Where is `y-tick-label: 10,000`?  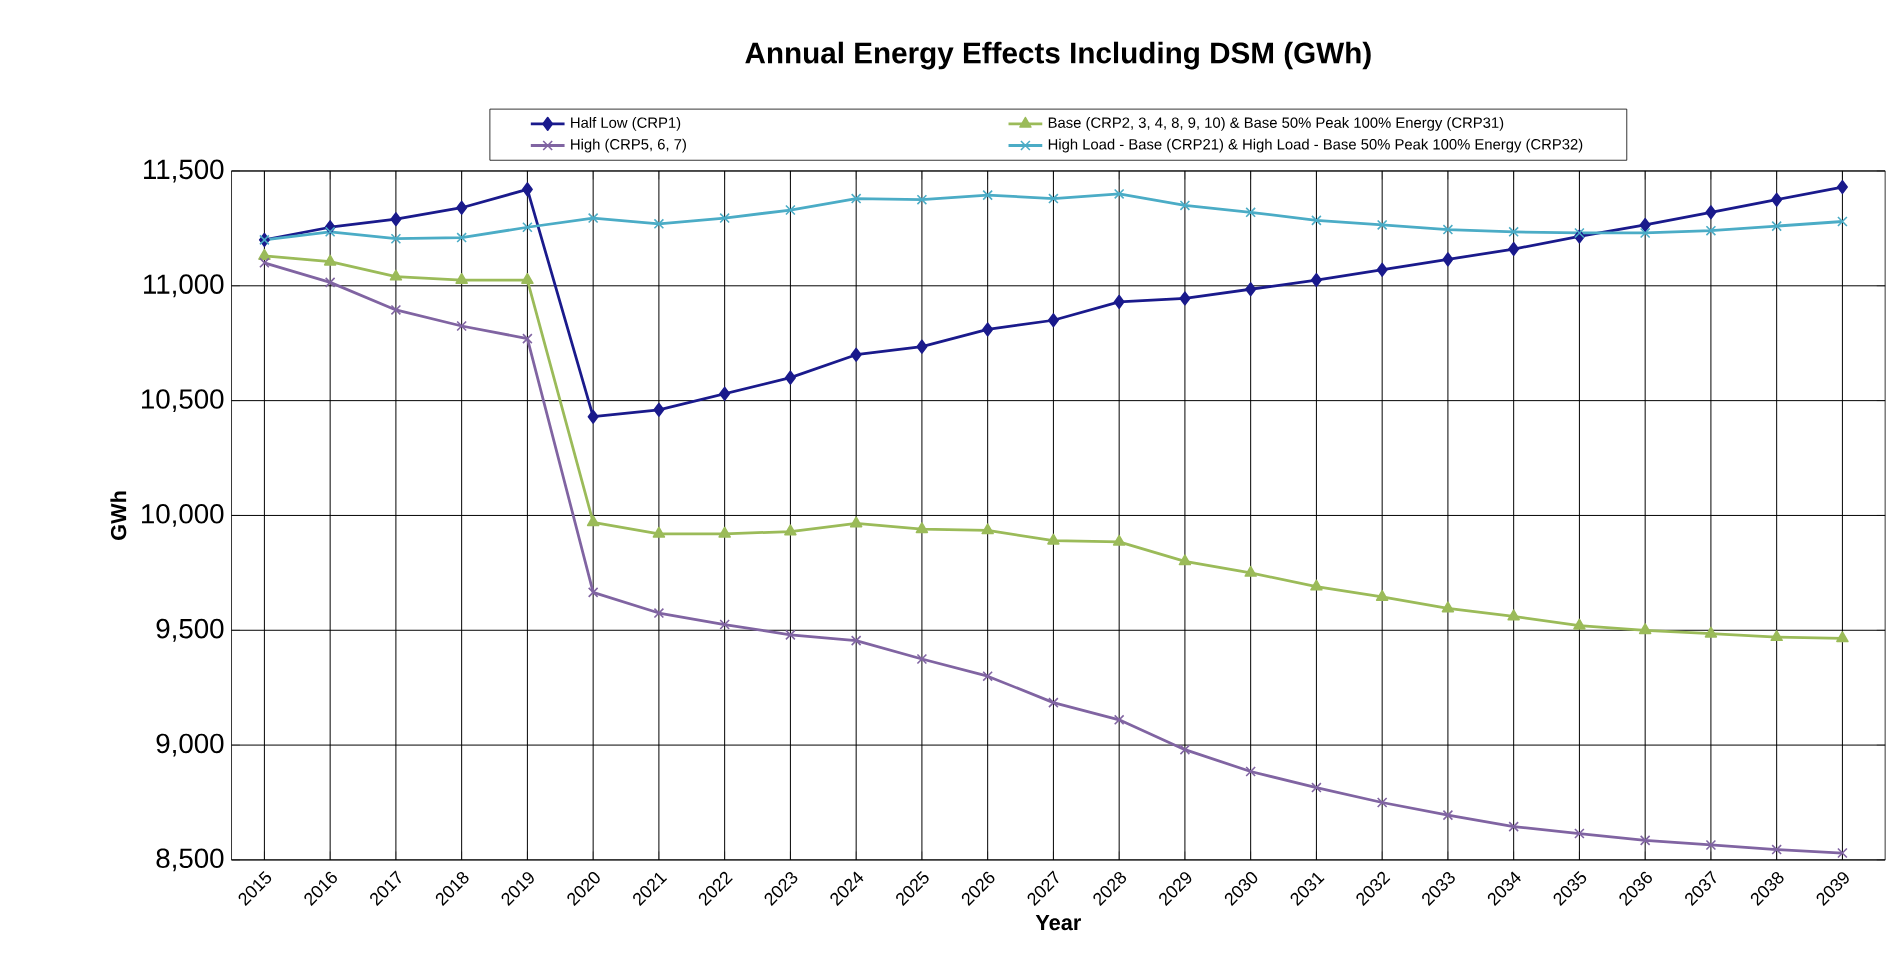
y-tick-label: 10,000 is located at coordinates (183, 516).